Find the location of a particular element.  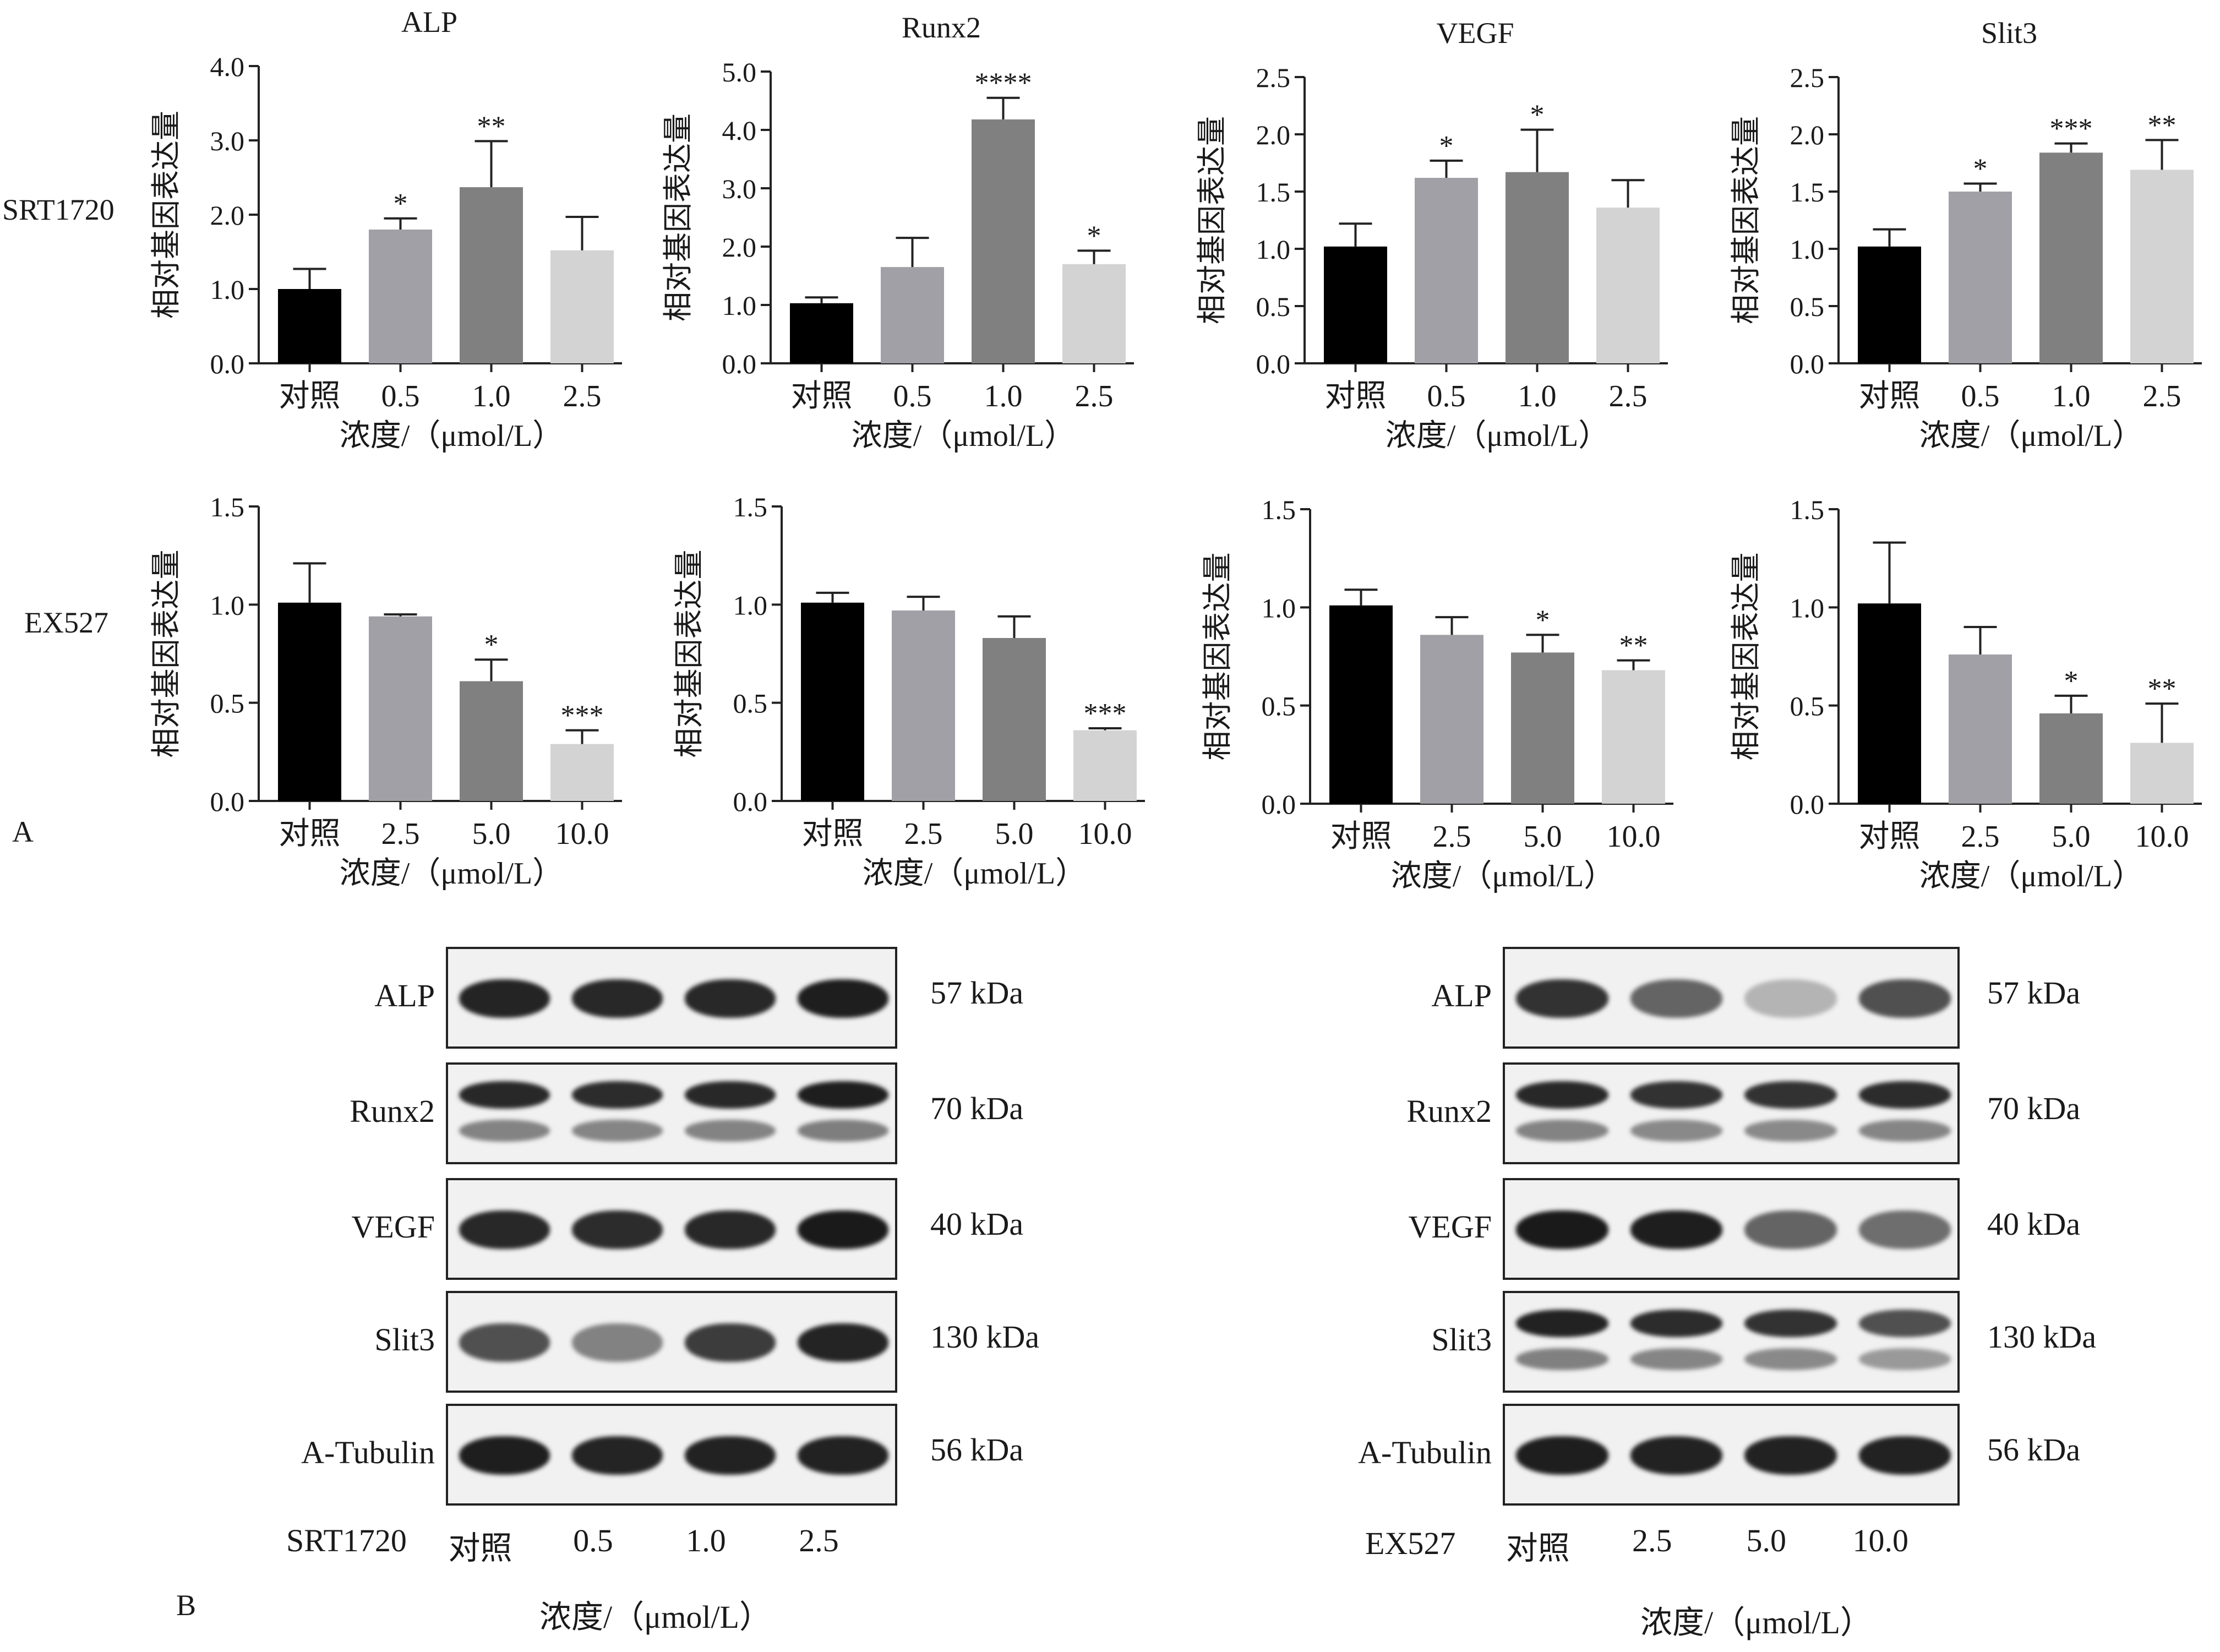

y-tick-label: 5.0 is located at coordinates (739, 72).